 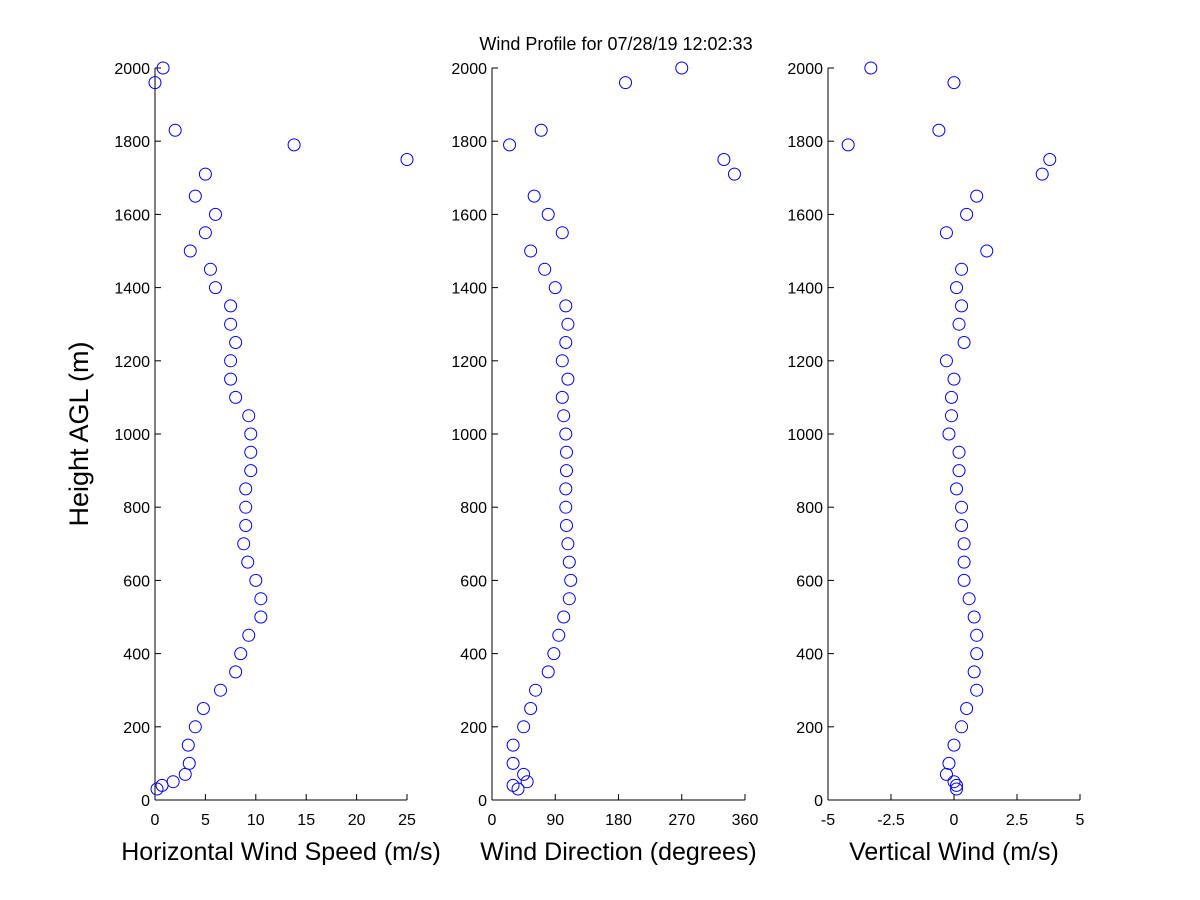 What do you see at coordinates (891, 820) in the screenshot?
I see `x-tick-label: -2.5` at bounding box center [891, 820].